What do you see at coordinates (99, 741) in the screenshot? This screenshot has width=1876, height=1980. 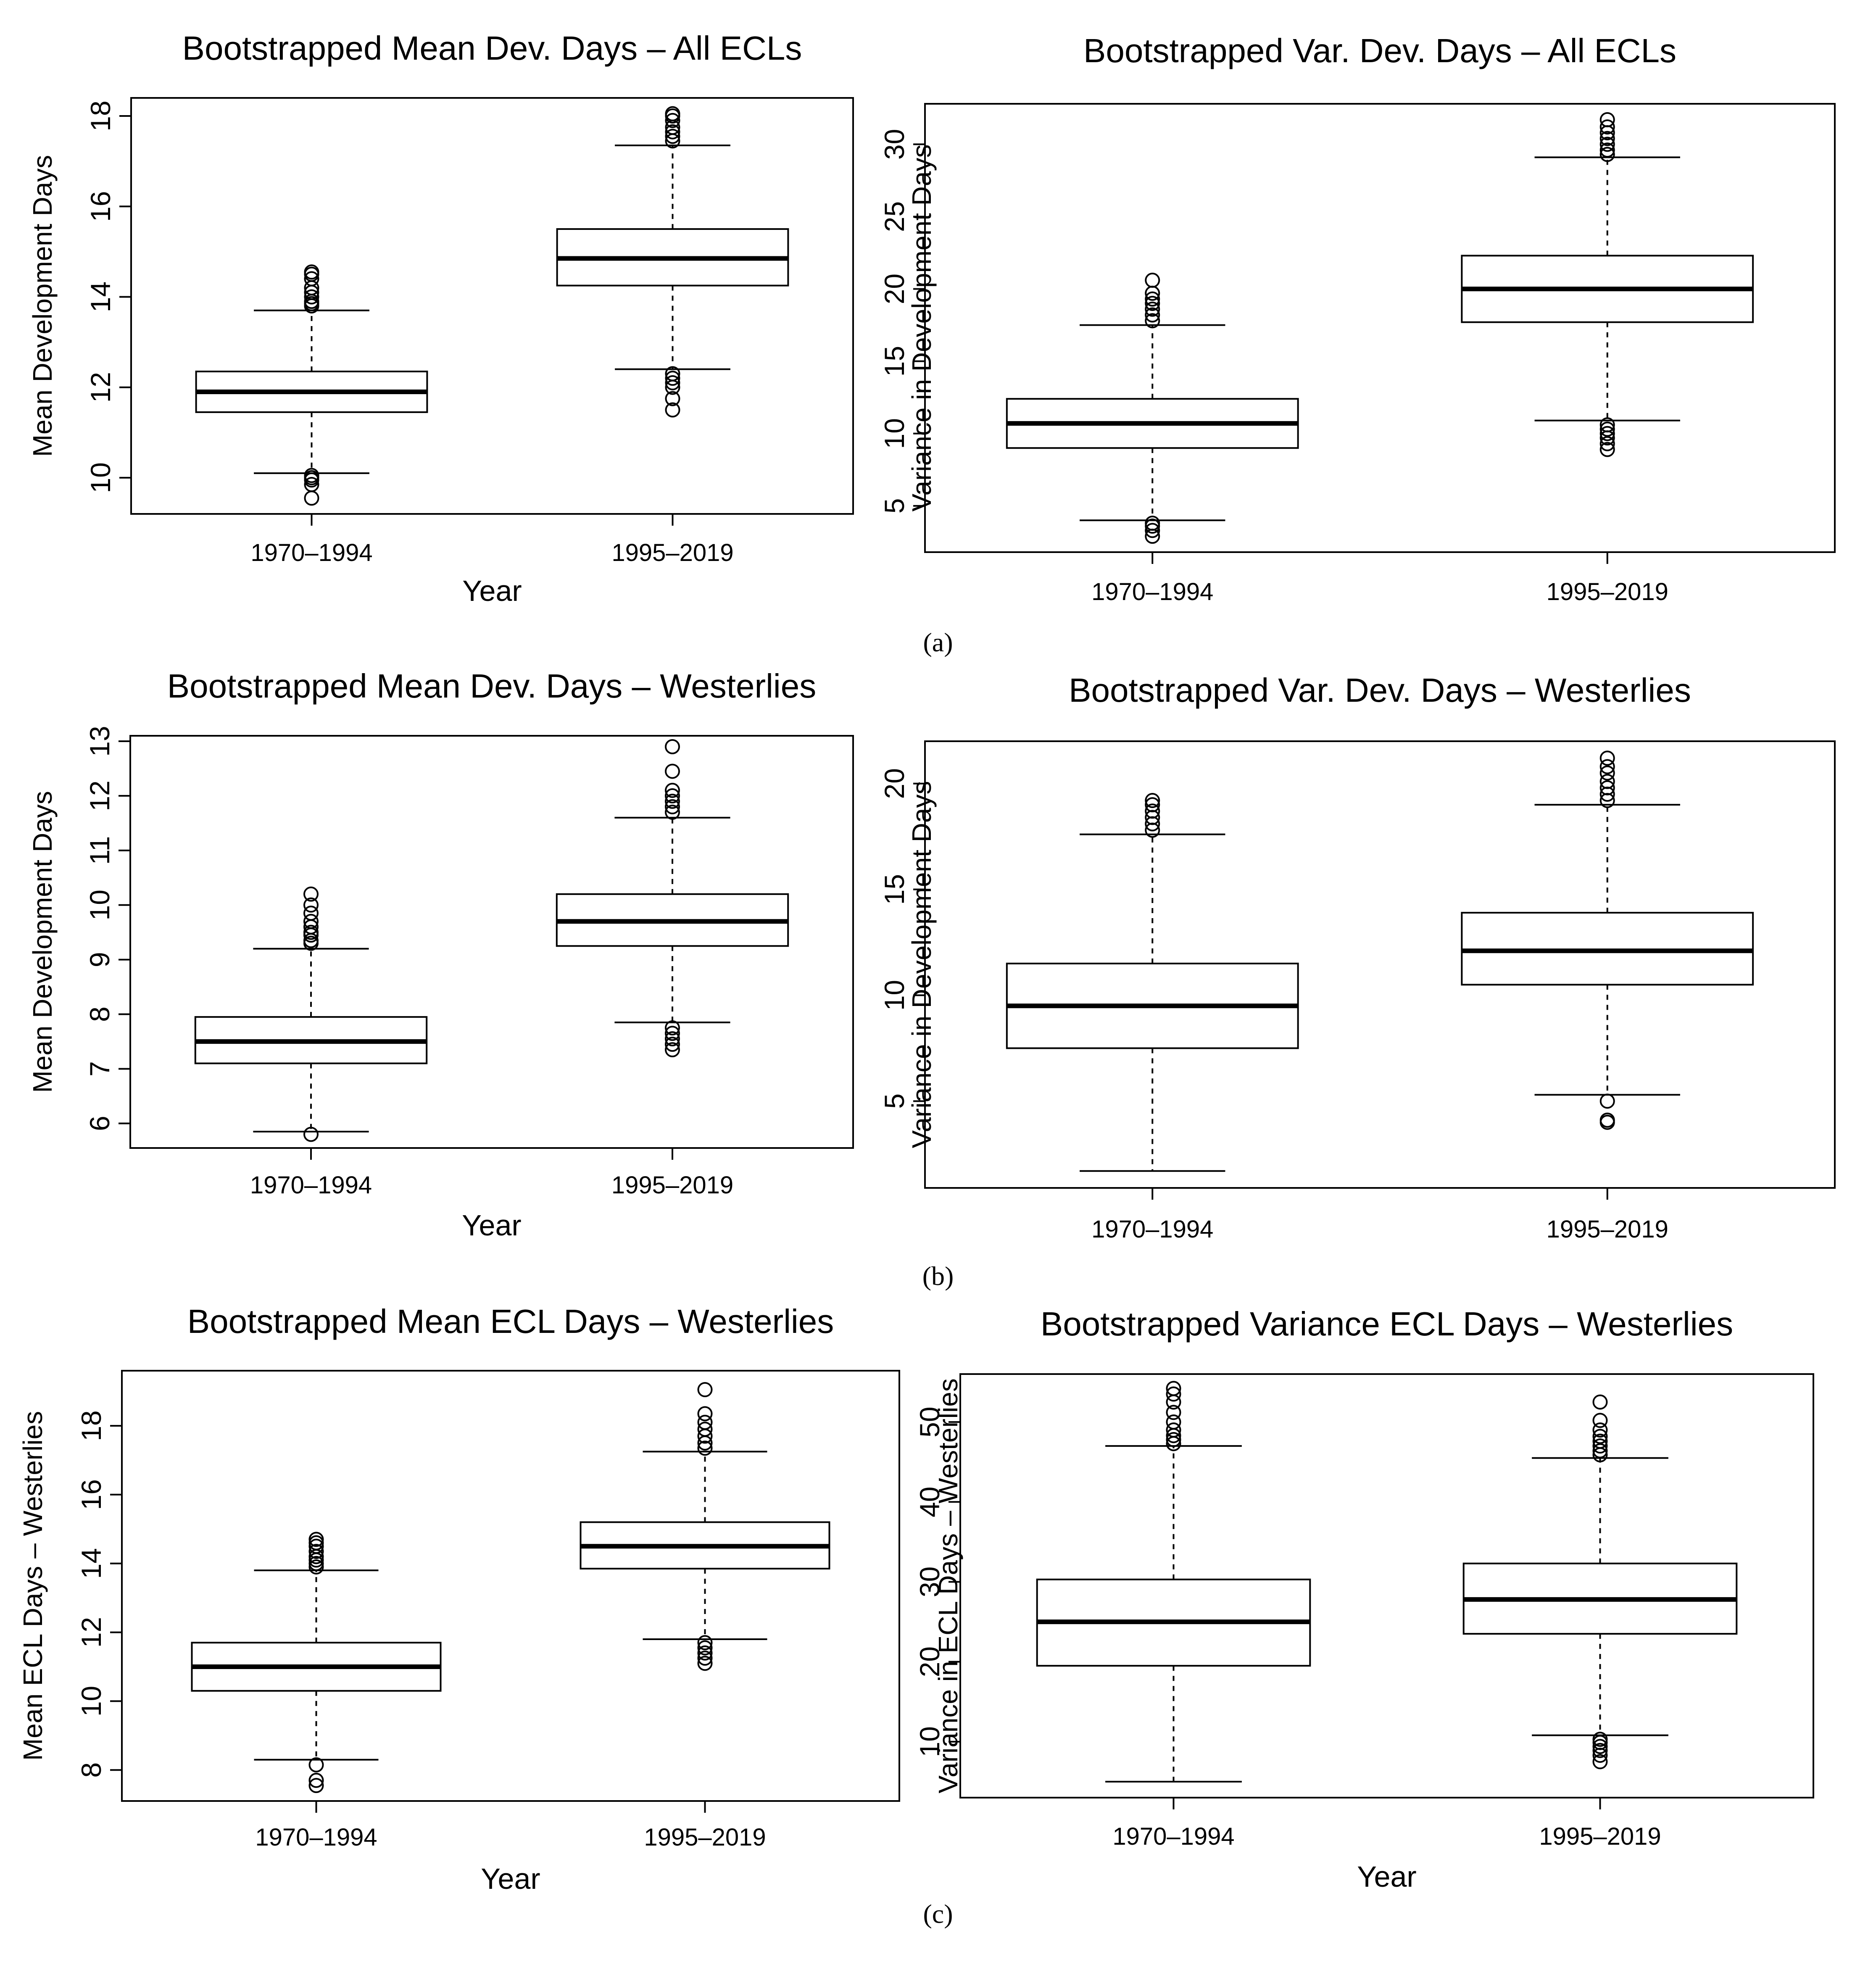 I see `y-tick-label: 13` at bounding box center [99, 741].